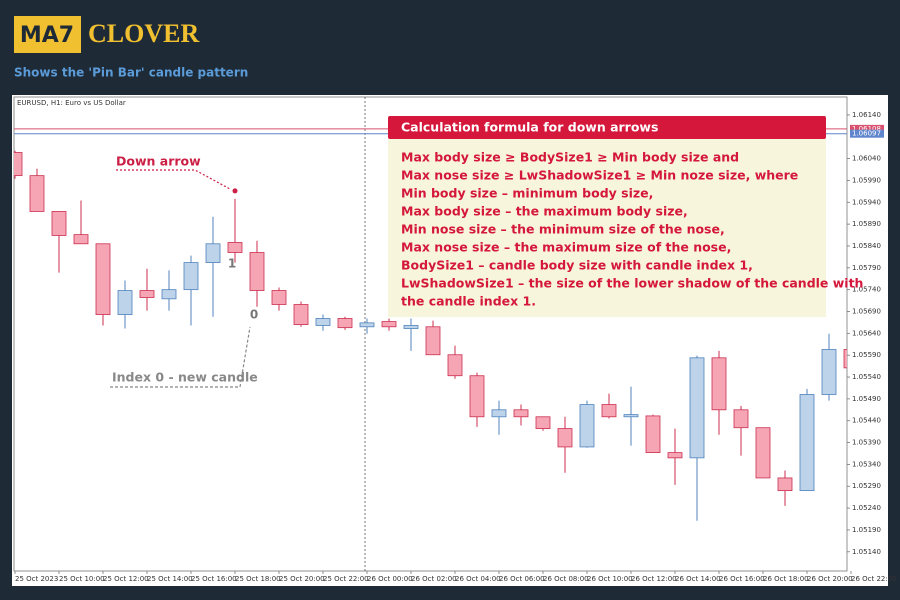 The image size is (900, 600). I want to click on logo-left: MA7, so click(47, 35).